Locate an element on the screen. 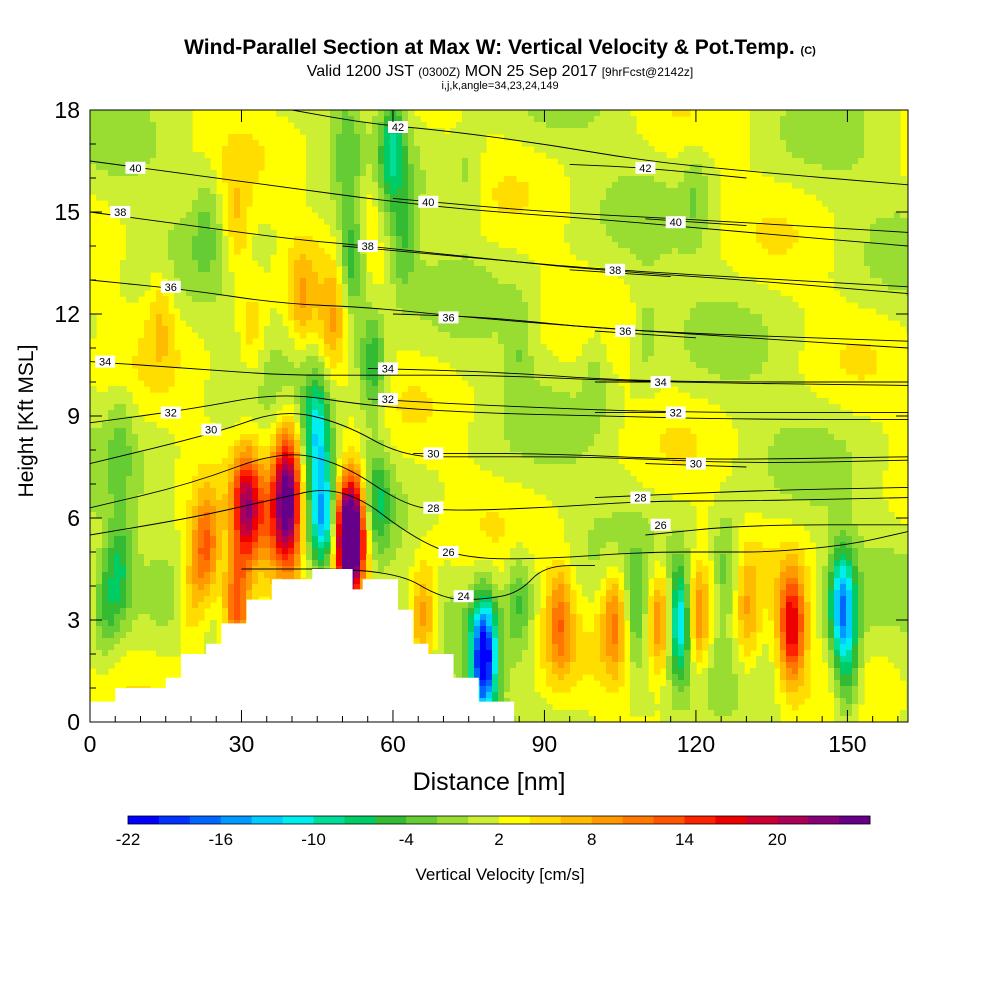 The height and width of the screenshot is (1000, 1000). isentrope-label: 42 is located at coordinates (645, 169).